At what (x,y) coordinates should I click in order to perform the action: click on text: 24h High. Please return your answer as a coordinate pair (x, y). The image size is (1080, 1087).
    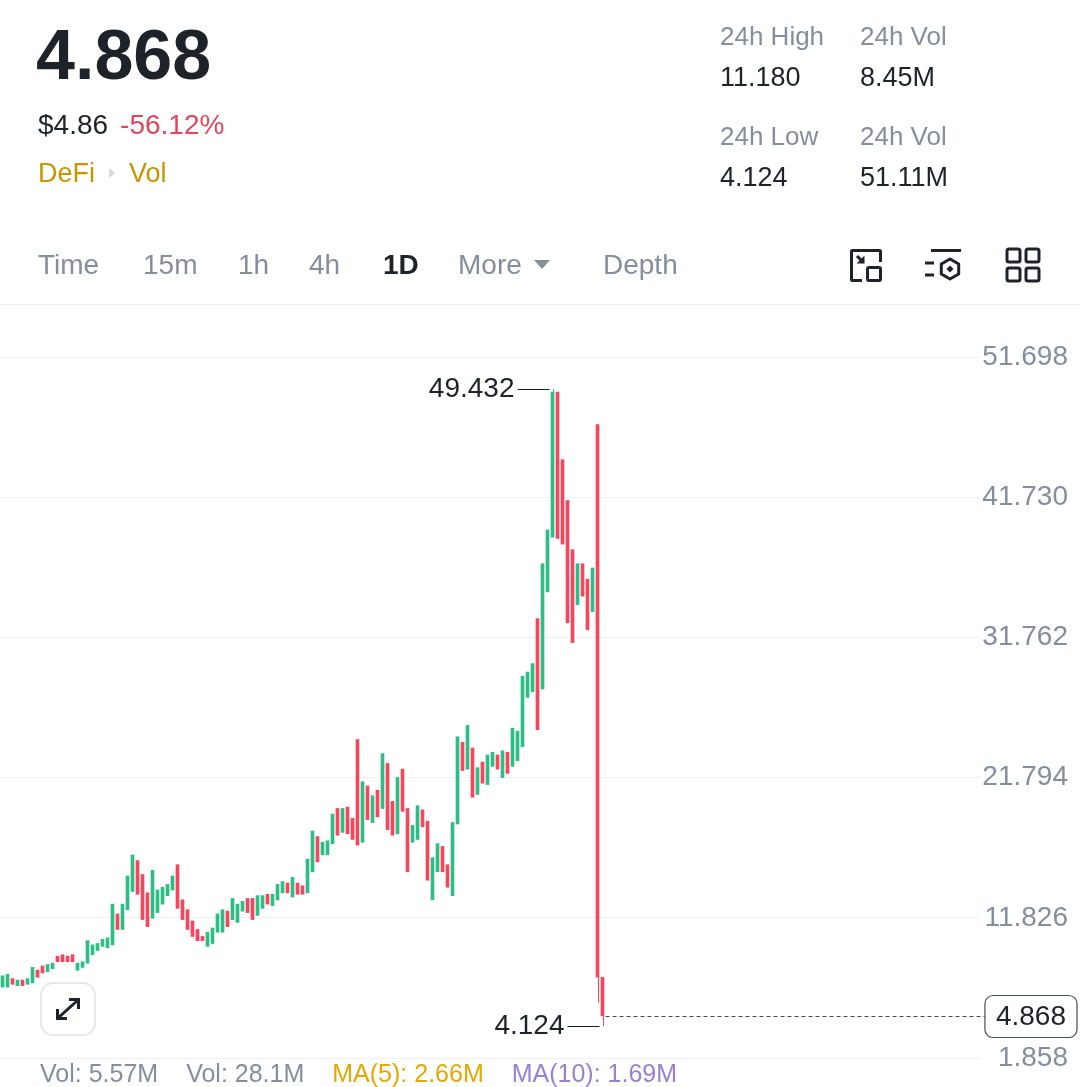
    Looking at the image, I should click on (772, 37).